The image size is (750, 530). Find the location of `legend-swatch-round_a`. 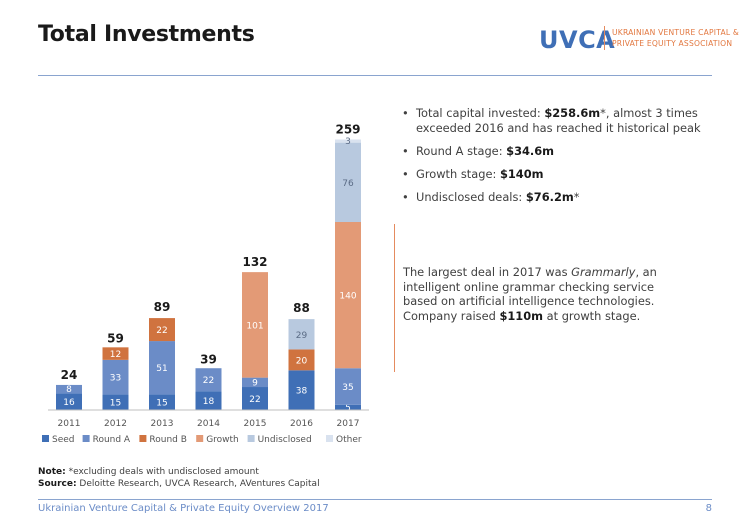

legend-swatch-round_a is located at coordinates (86, 438).